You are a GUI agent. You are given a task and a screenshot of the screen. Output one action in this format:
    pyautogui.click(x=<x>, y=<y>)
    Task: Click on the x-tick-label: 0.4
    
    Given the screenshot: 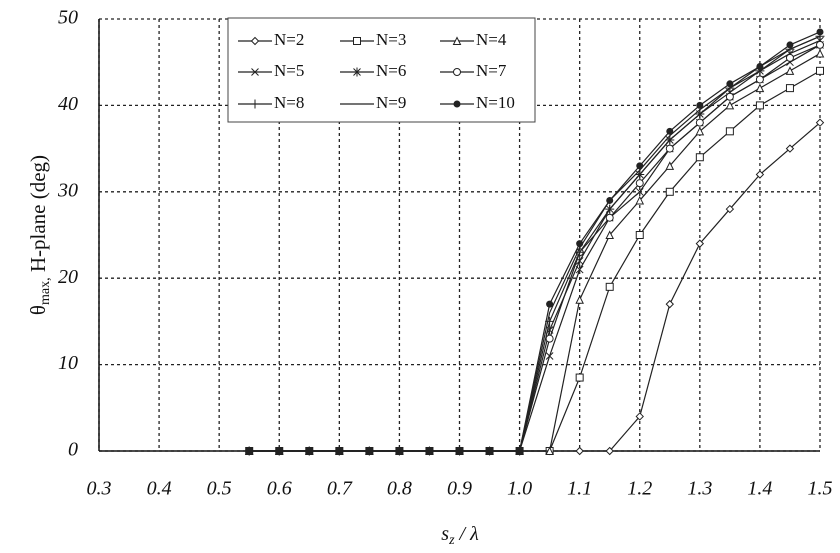 What is the action you would take?
    pyautogui.click(x=159, y=489)
    